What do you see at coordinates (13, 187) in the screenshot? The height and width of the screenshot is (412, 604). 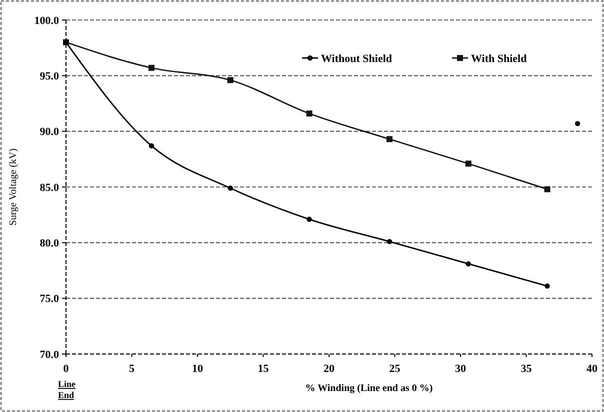 I see `y-axis-title: Surge Voltage (kV)` at bounding box center [13, 187].